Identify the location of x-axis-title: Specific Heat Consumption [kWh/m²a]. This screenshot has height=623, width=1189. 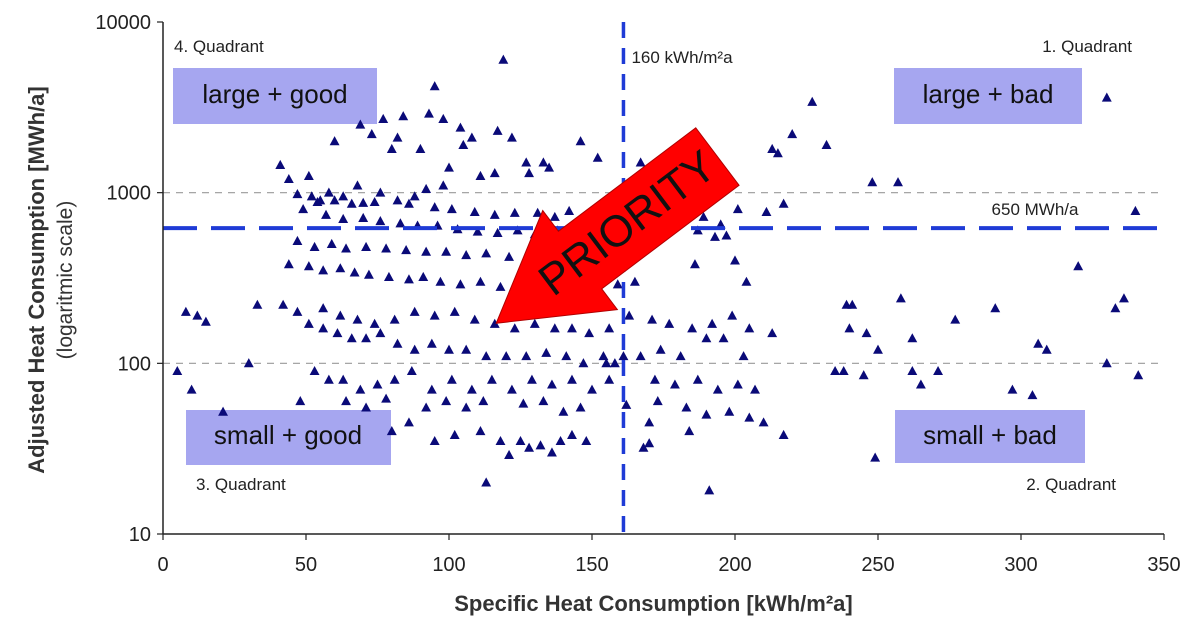
(653, 603).